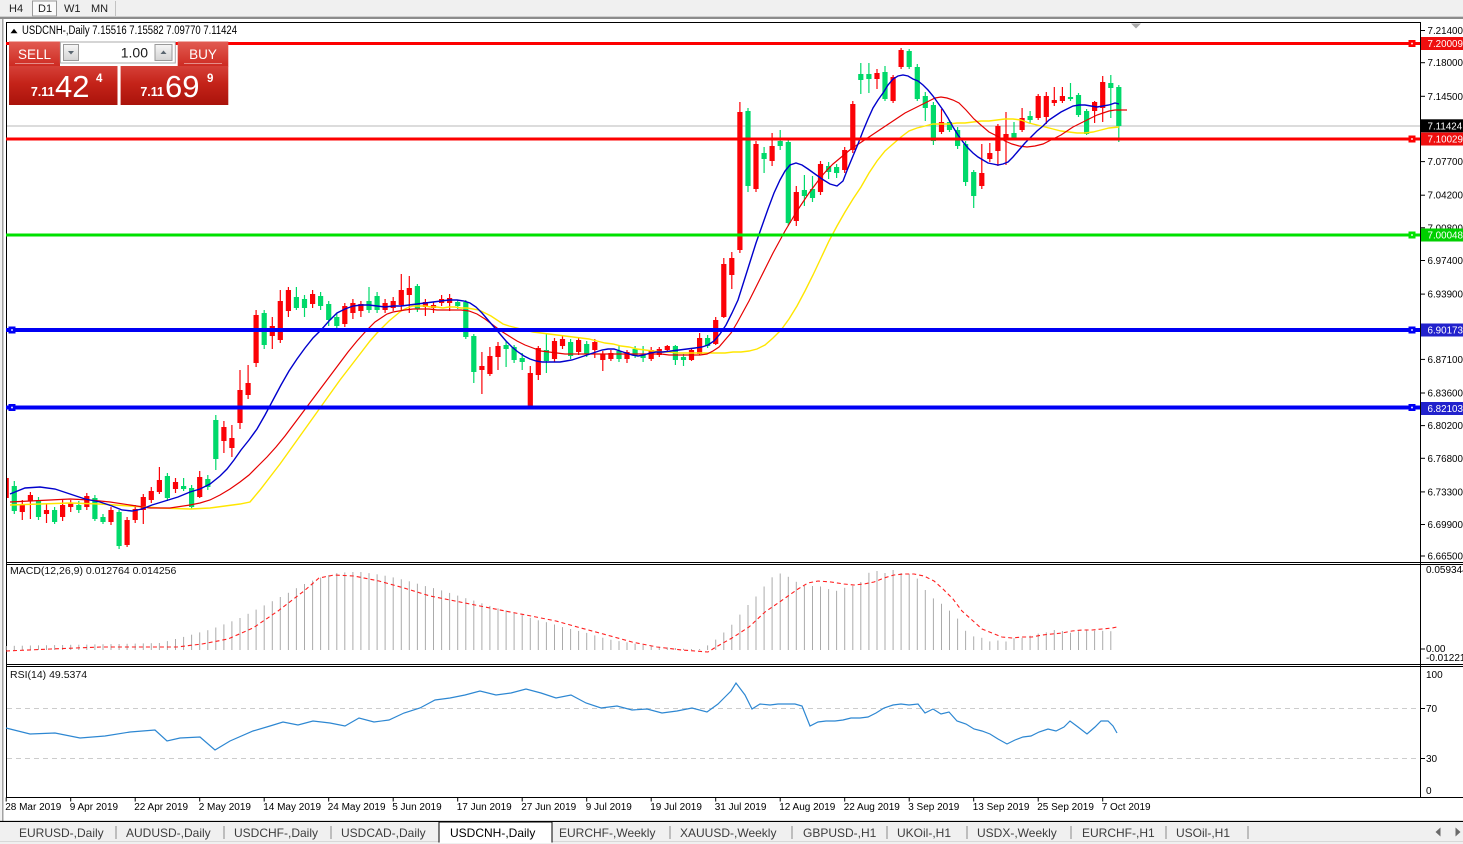 The width and height of the screenshot is (1463, 844). Describe the element at coordinates (99, 9) in the screenshot. I see `svg-text: MN` at that location.